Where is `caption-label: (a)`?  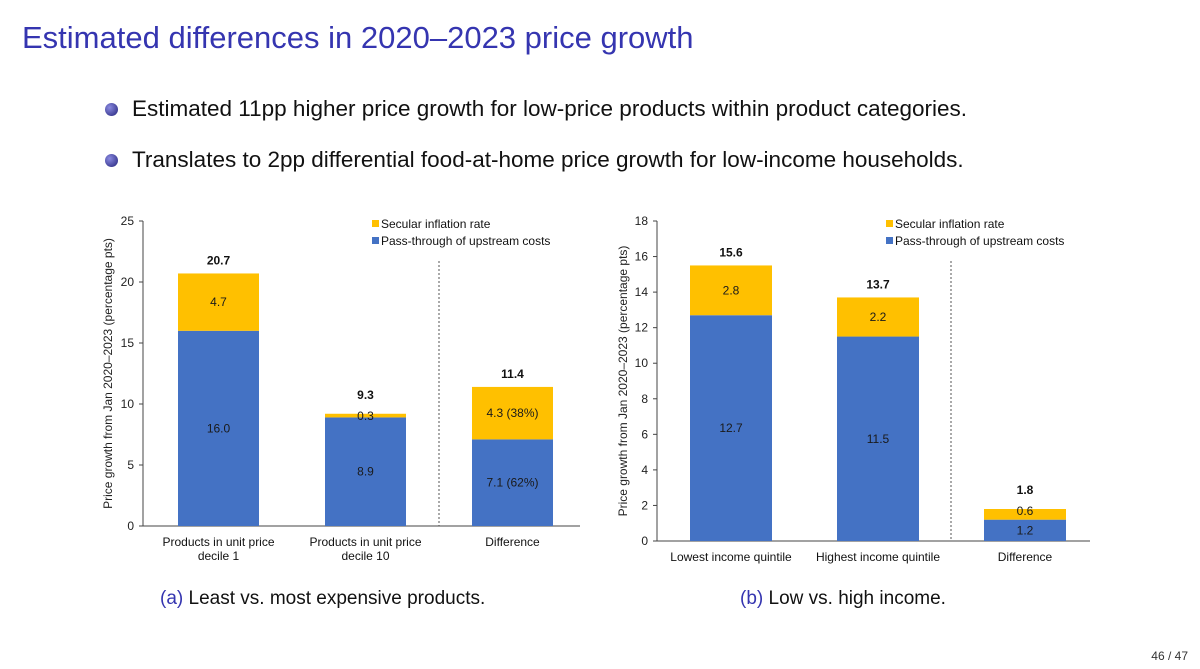
caption-label: (a) is located at coordinates (172, 598).